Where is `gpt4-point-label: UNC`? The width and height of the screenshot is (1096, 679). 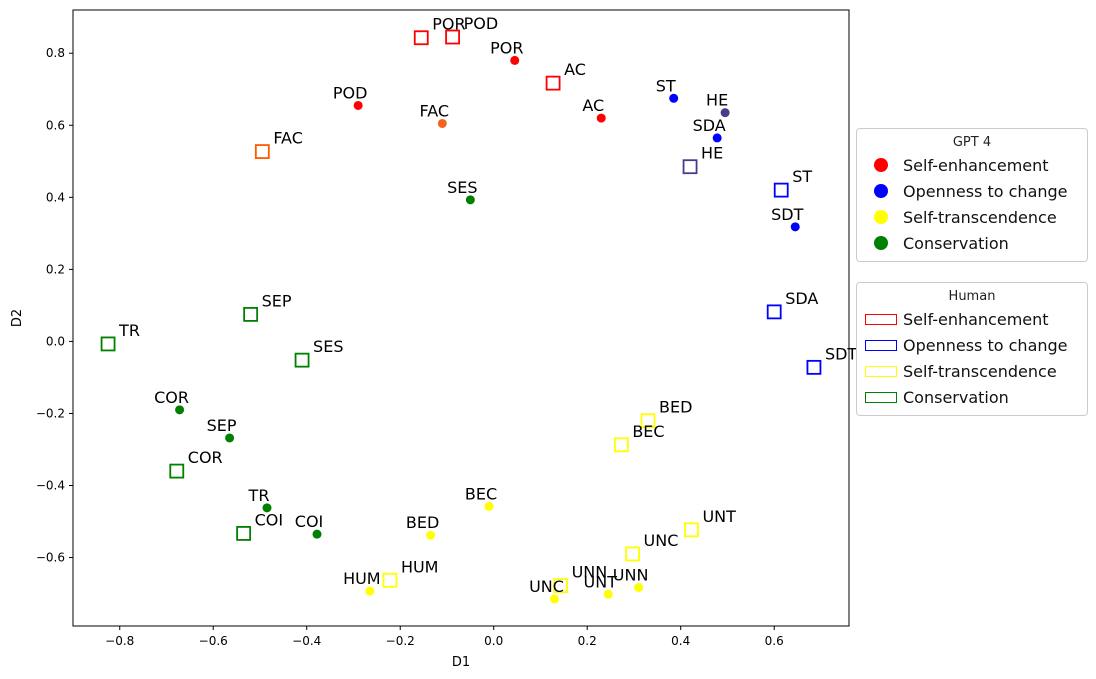
gpt4-point-label: UNC is located at coordinates (546, 586).